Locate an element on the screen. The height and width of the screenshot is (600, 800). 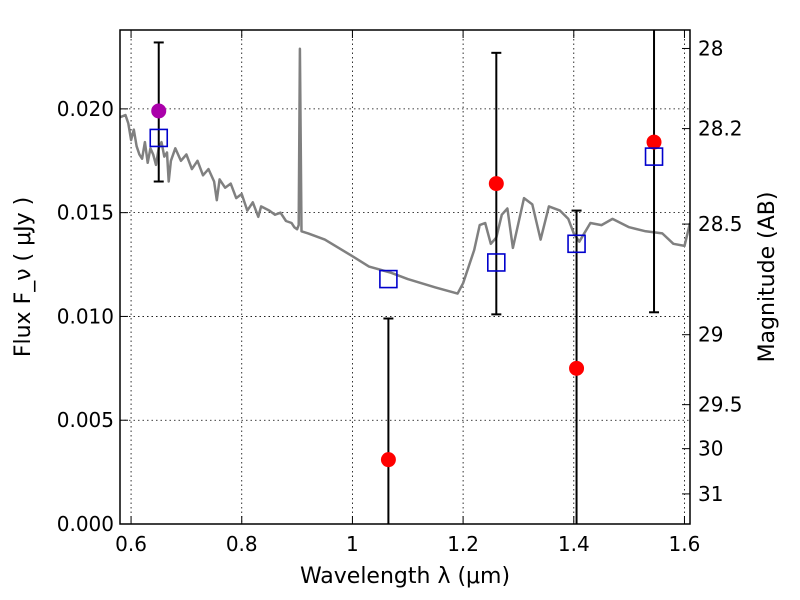
right-axis-title: Magnitude (AB) is located at coordinates (767, 277).